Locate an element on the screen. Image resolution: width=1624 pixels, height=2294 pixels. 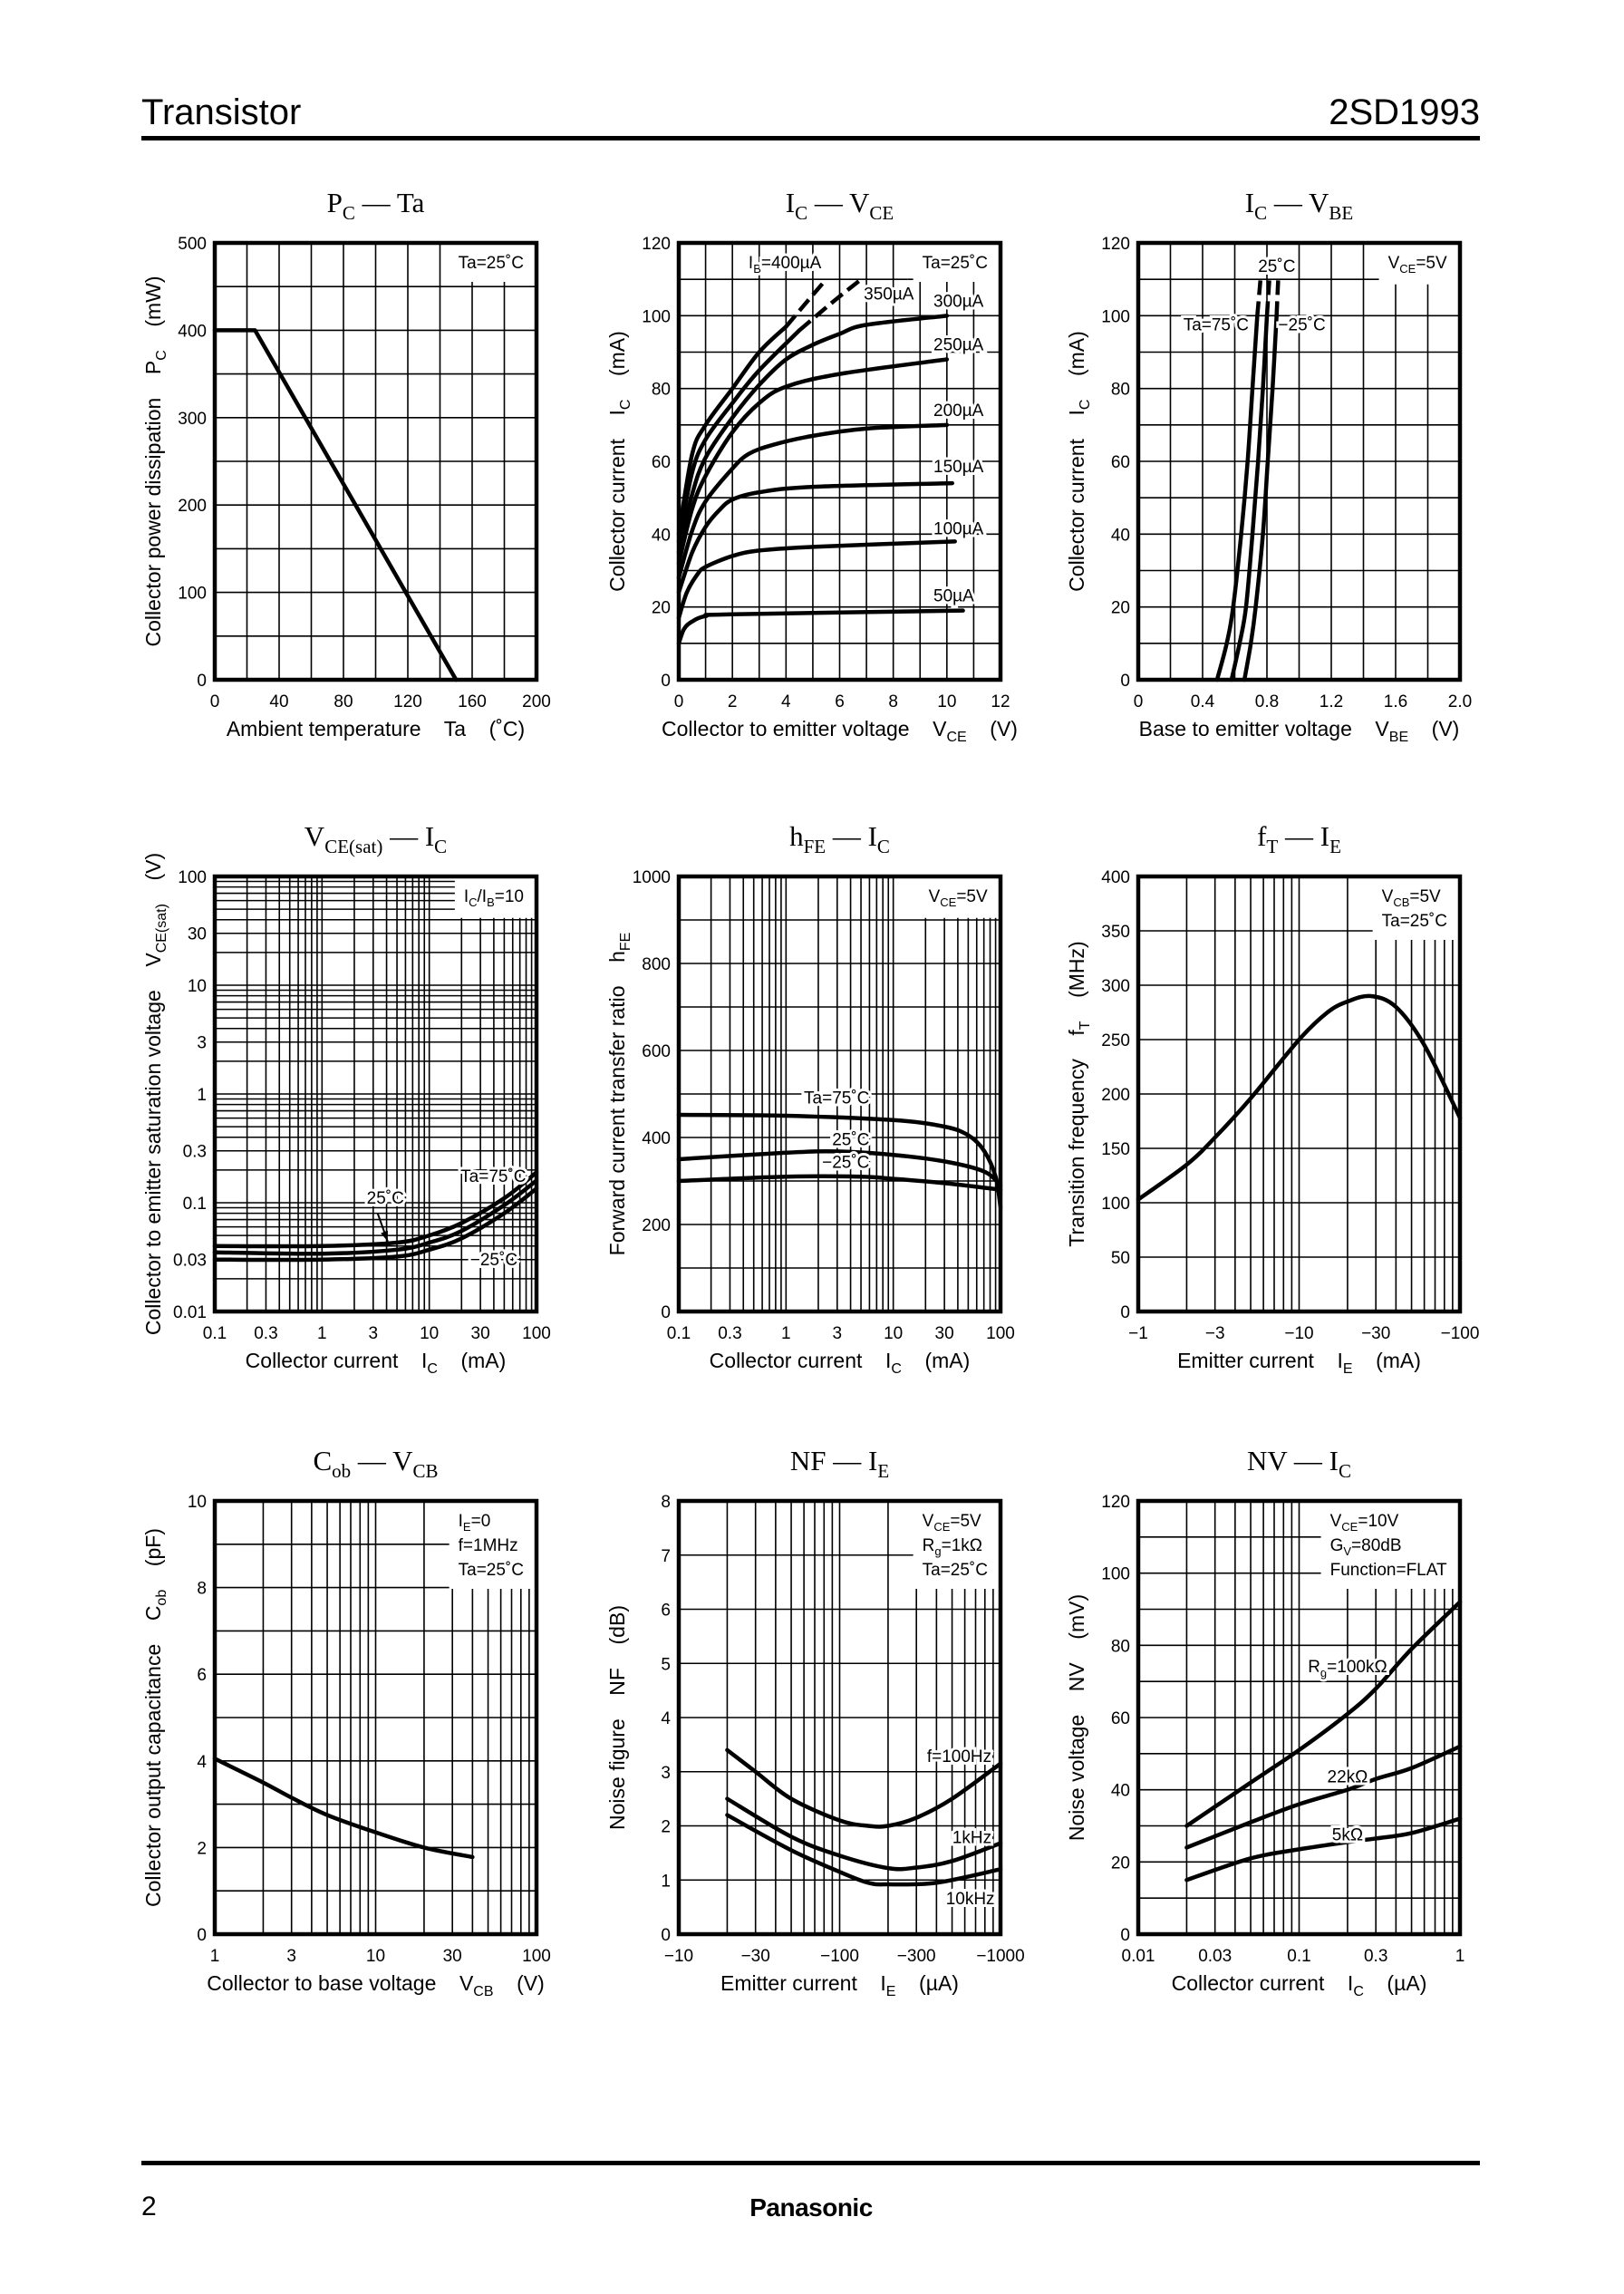
series-label: 250µA is located at coordinates (958, 344).